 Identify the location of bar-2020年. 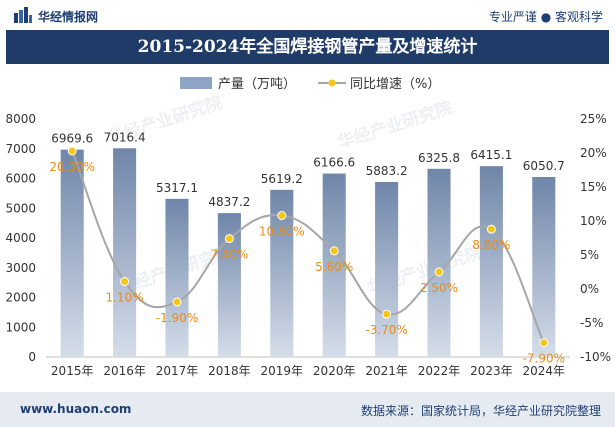
(334, 265).